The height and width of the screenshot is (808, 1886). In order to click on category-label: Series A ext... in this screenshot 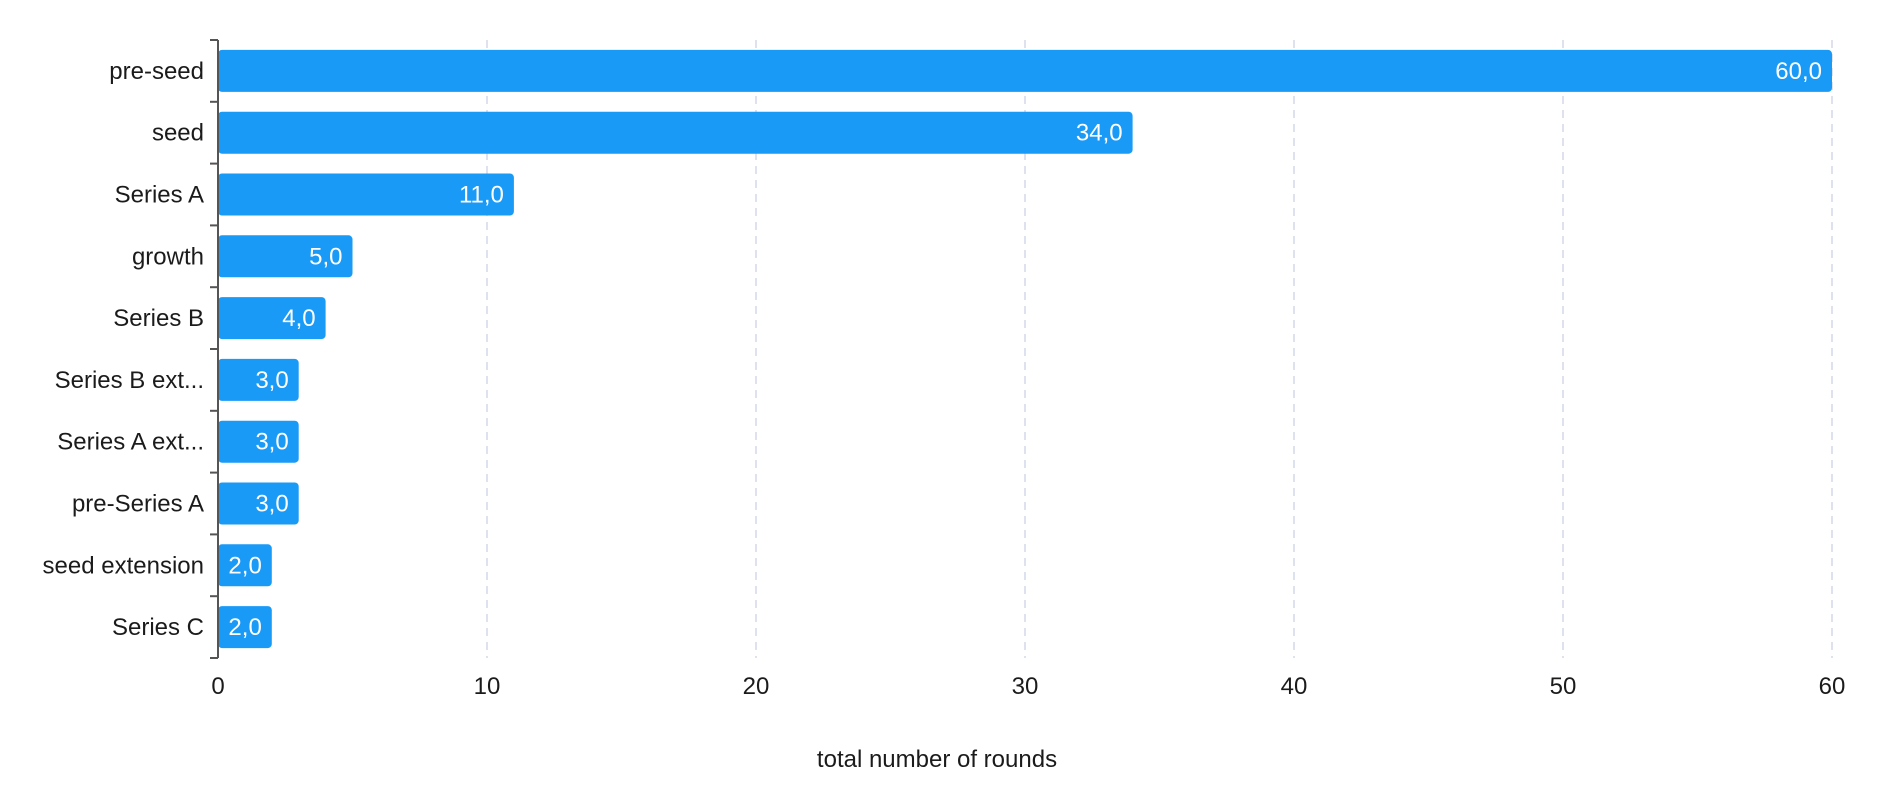, I will do `click(130, 442)`.